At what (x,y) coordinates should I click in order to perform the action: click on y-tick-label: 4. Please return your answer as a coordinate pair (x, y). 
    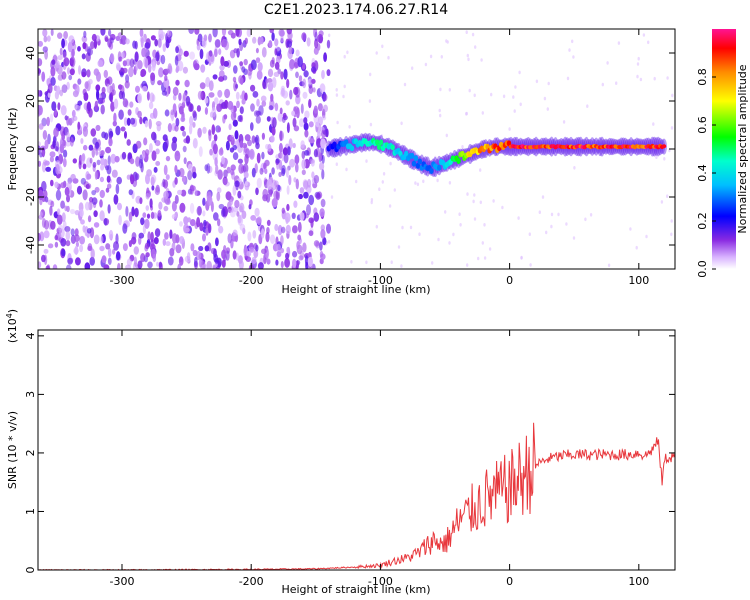
    Looking at the image, I should click on (30, 335).